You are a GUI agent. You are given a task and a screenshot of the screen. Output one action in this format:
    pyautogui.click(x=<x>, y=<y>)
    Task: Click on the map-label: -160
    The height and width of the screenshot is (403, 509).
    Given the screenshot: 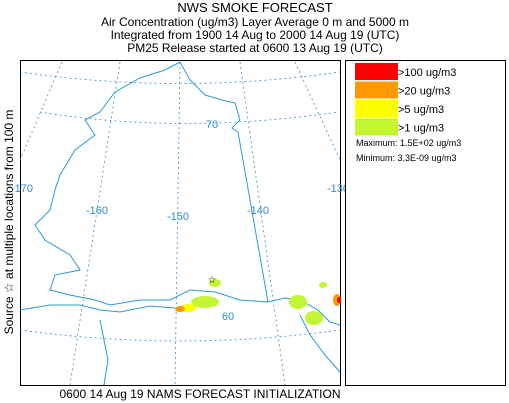 What is the action you would take?
    pyautogui.click(x=97, y=211)
    